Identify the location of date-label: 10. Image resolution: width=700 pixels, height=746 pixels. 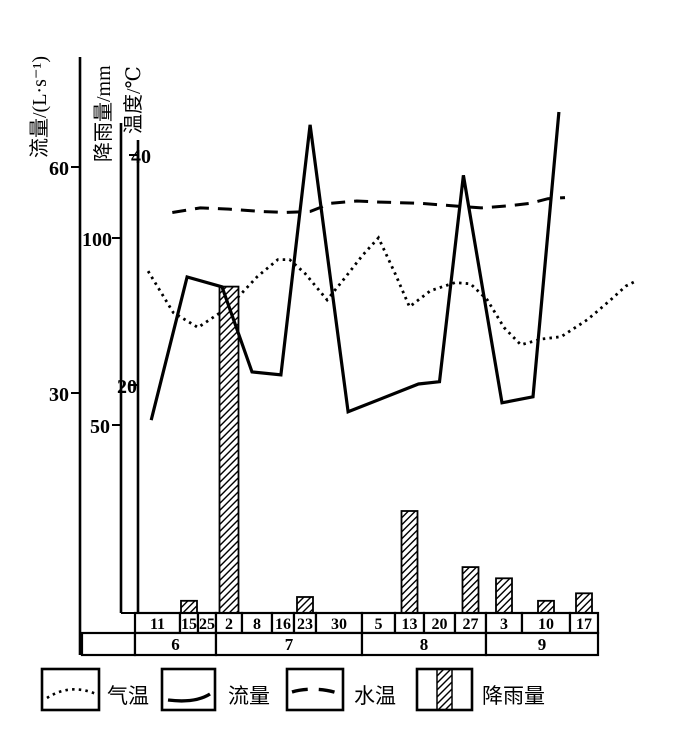
(546, 624).